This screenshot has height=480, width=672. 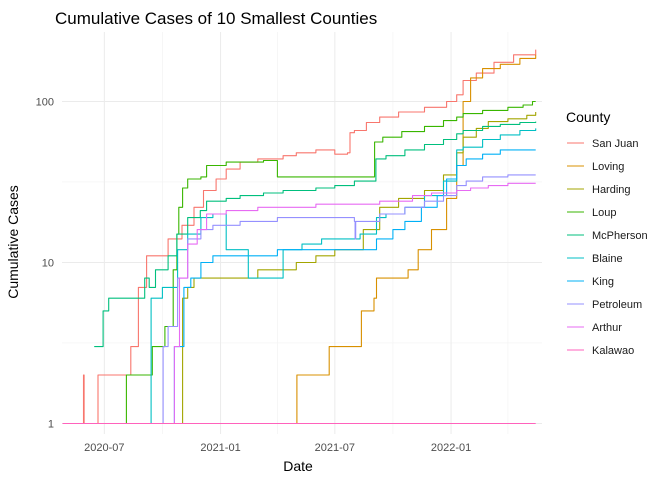 I want to click on legend-label: Loving, so click(x=608, y=167).